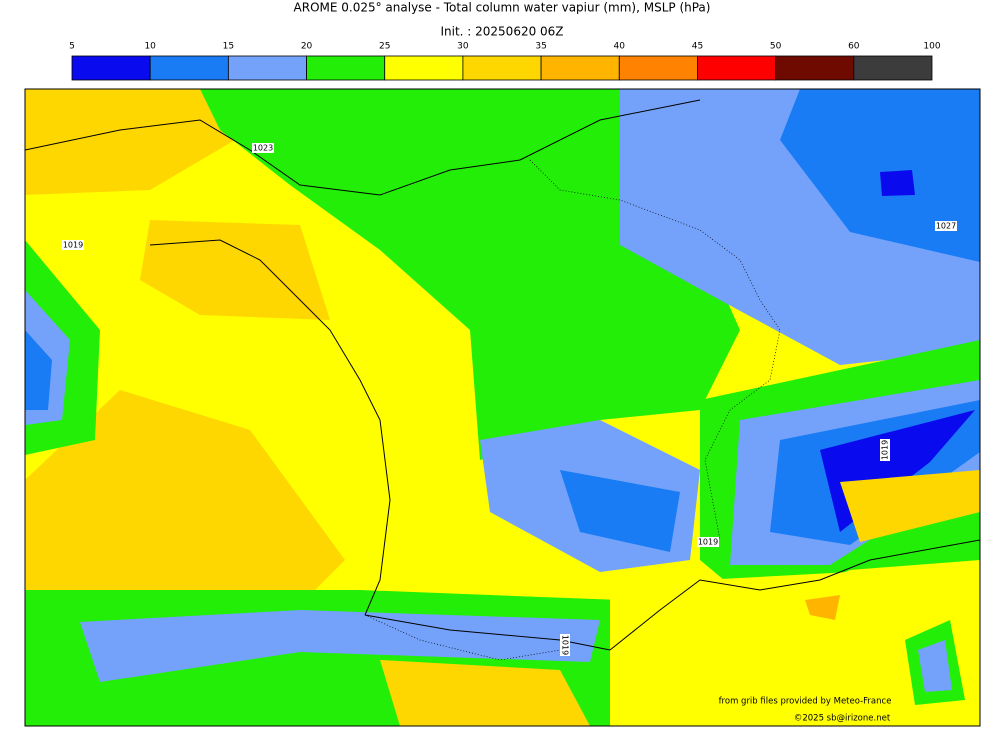 This screenshot has width=1005, height=738. I want to click on isobar-label: 1027, so click(946, 226).